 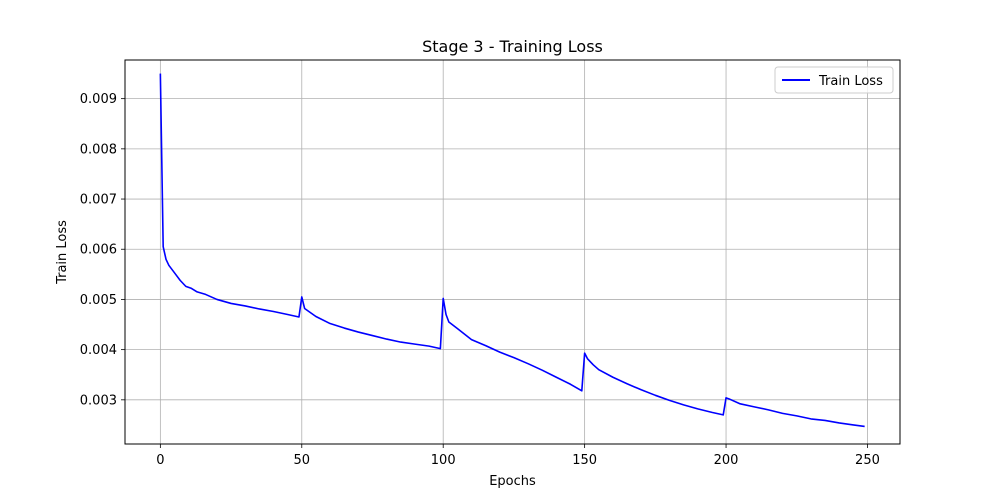 I want to click on x-axis-label: Epochs, so click(x=512, y=481).